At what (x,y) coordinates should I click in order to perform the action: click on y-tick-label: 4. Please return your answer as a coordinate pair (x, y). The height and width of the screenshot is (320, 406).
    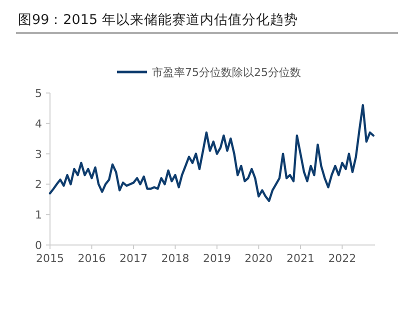
    Looking at the image, I should click on (38, 123).